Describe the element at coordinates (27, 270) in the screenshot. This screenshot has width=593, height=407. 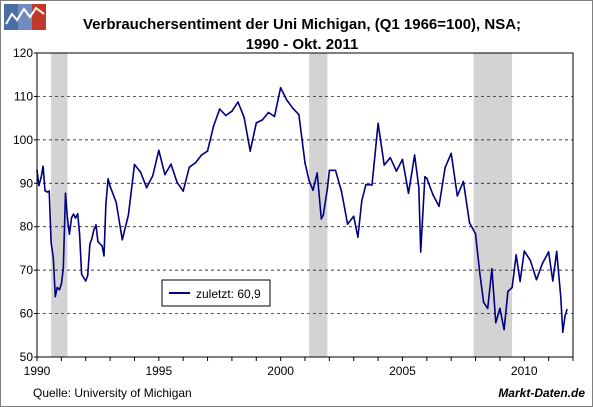
I see `y-tick-label: 70` at that location.